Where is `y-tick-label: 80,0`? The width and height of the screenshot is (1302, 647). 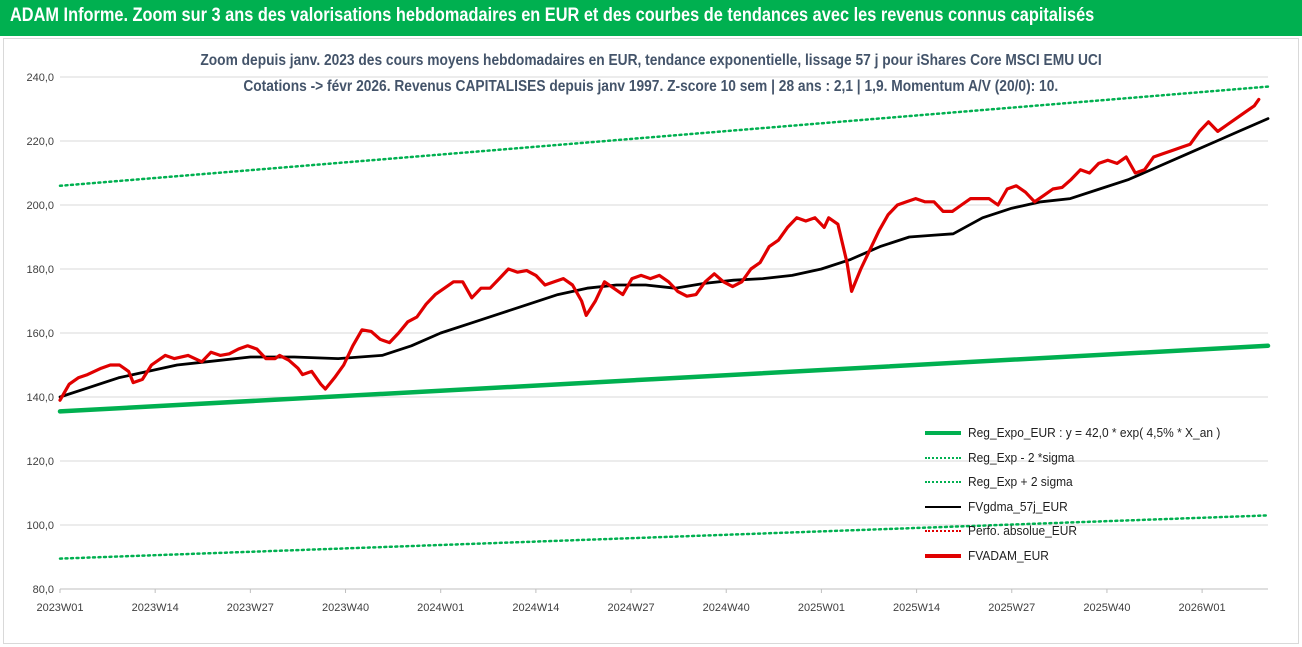
y-tick-label: 80,0 is located at coordinates (43, 590).